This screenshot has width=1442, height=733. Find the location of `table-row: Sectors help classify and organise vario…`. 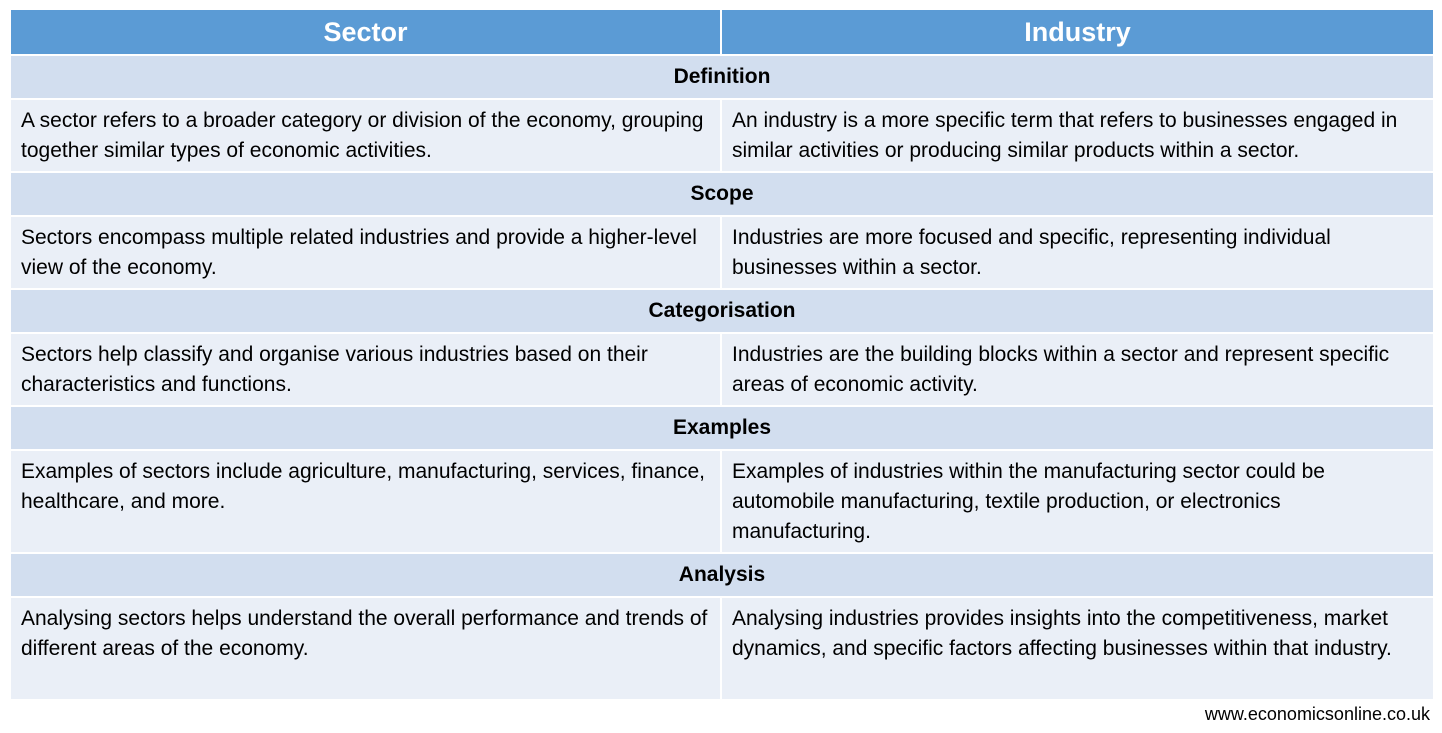

table-row: Sectors help classify and organise vario… is located at coordinates (722, 369).